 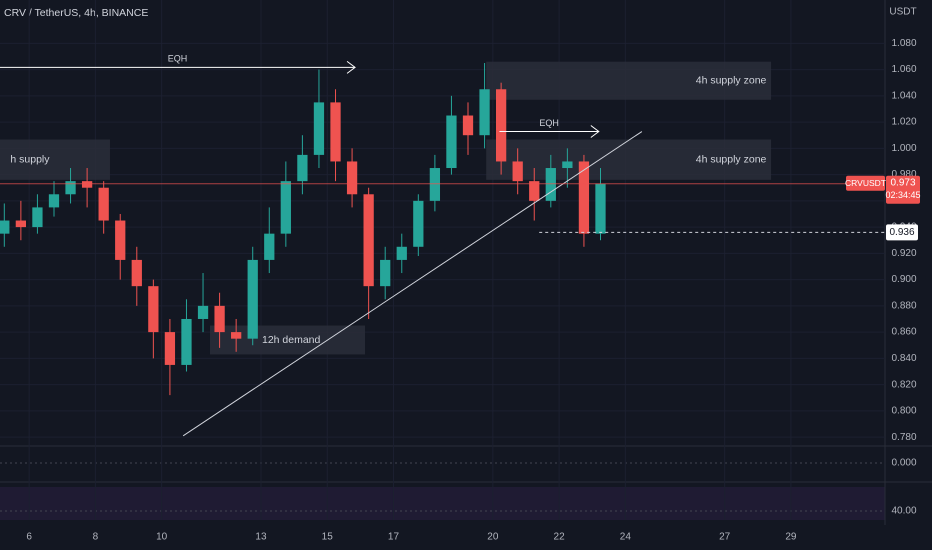 What do you see at coordinates (30, 159) in the screenshot?
I see `zone-label: h supply` at bounding box center [30, 159].